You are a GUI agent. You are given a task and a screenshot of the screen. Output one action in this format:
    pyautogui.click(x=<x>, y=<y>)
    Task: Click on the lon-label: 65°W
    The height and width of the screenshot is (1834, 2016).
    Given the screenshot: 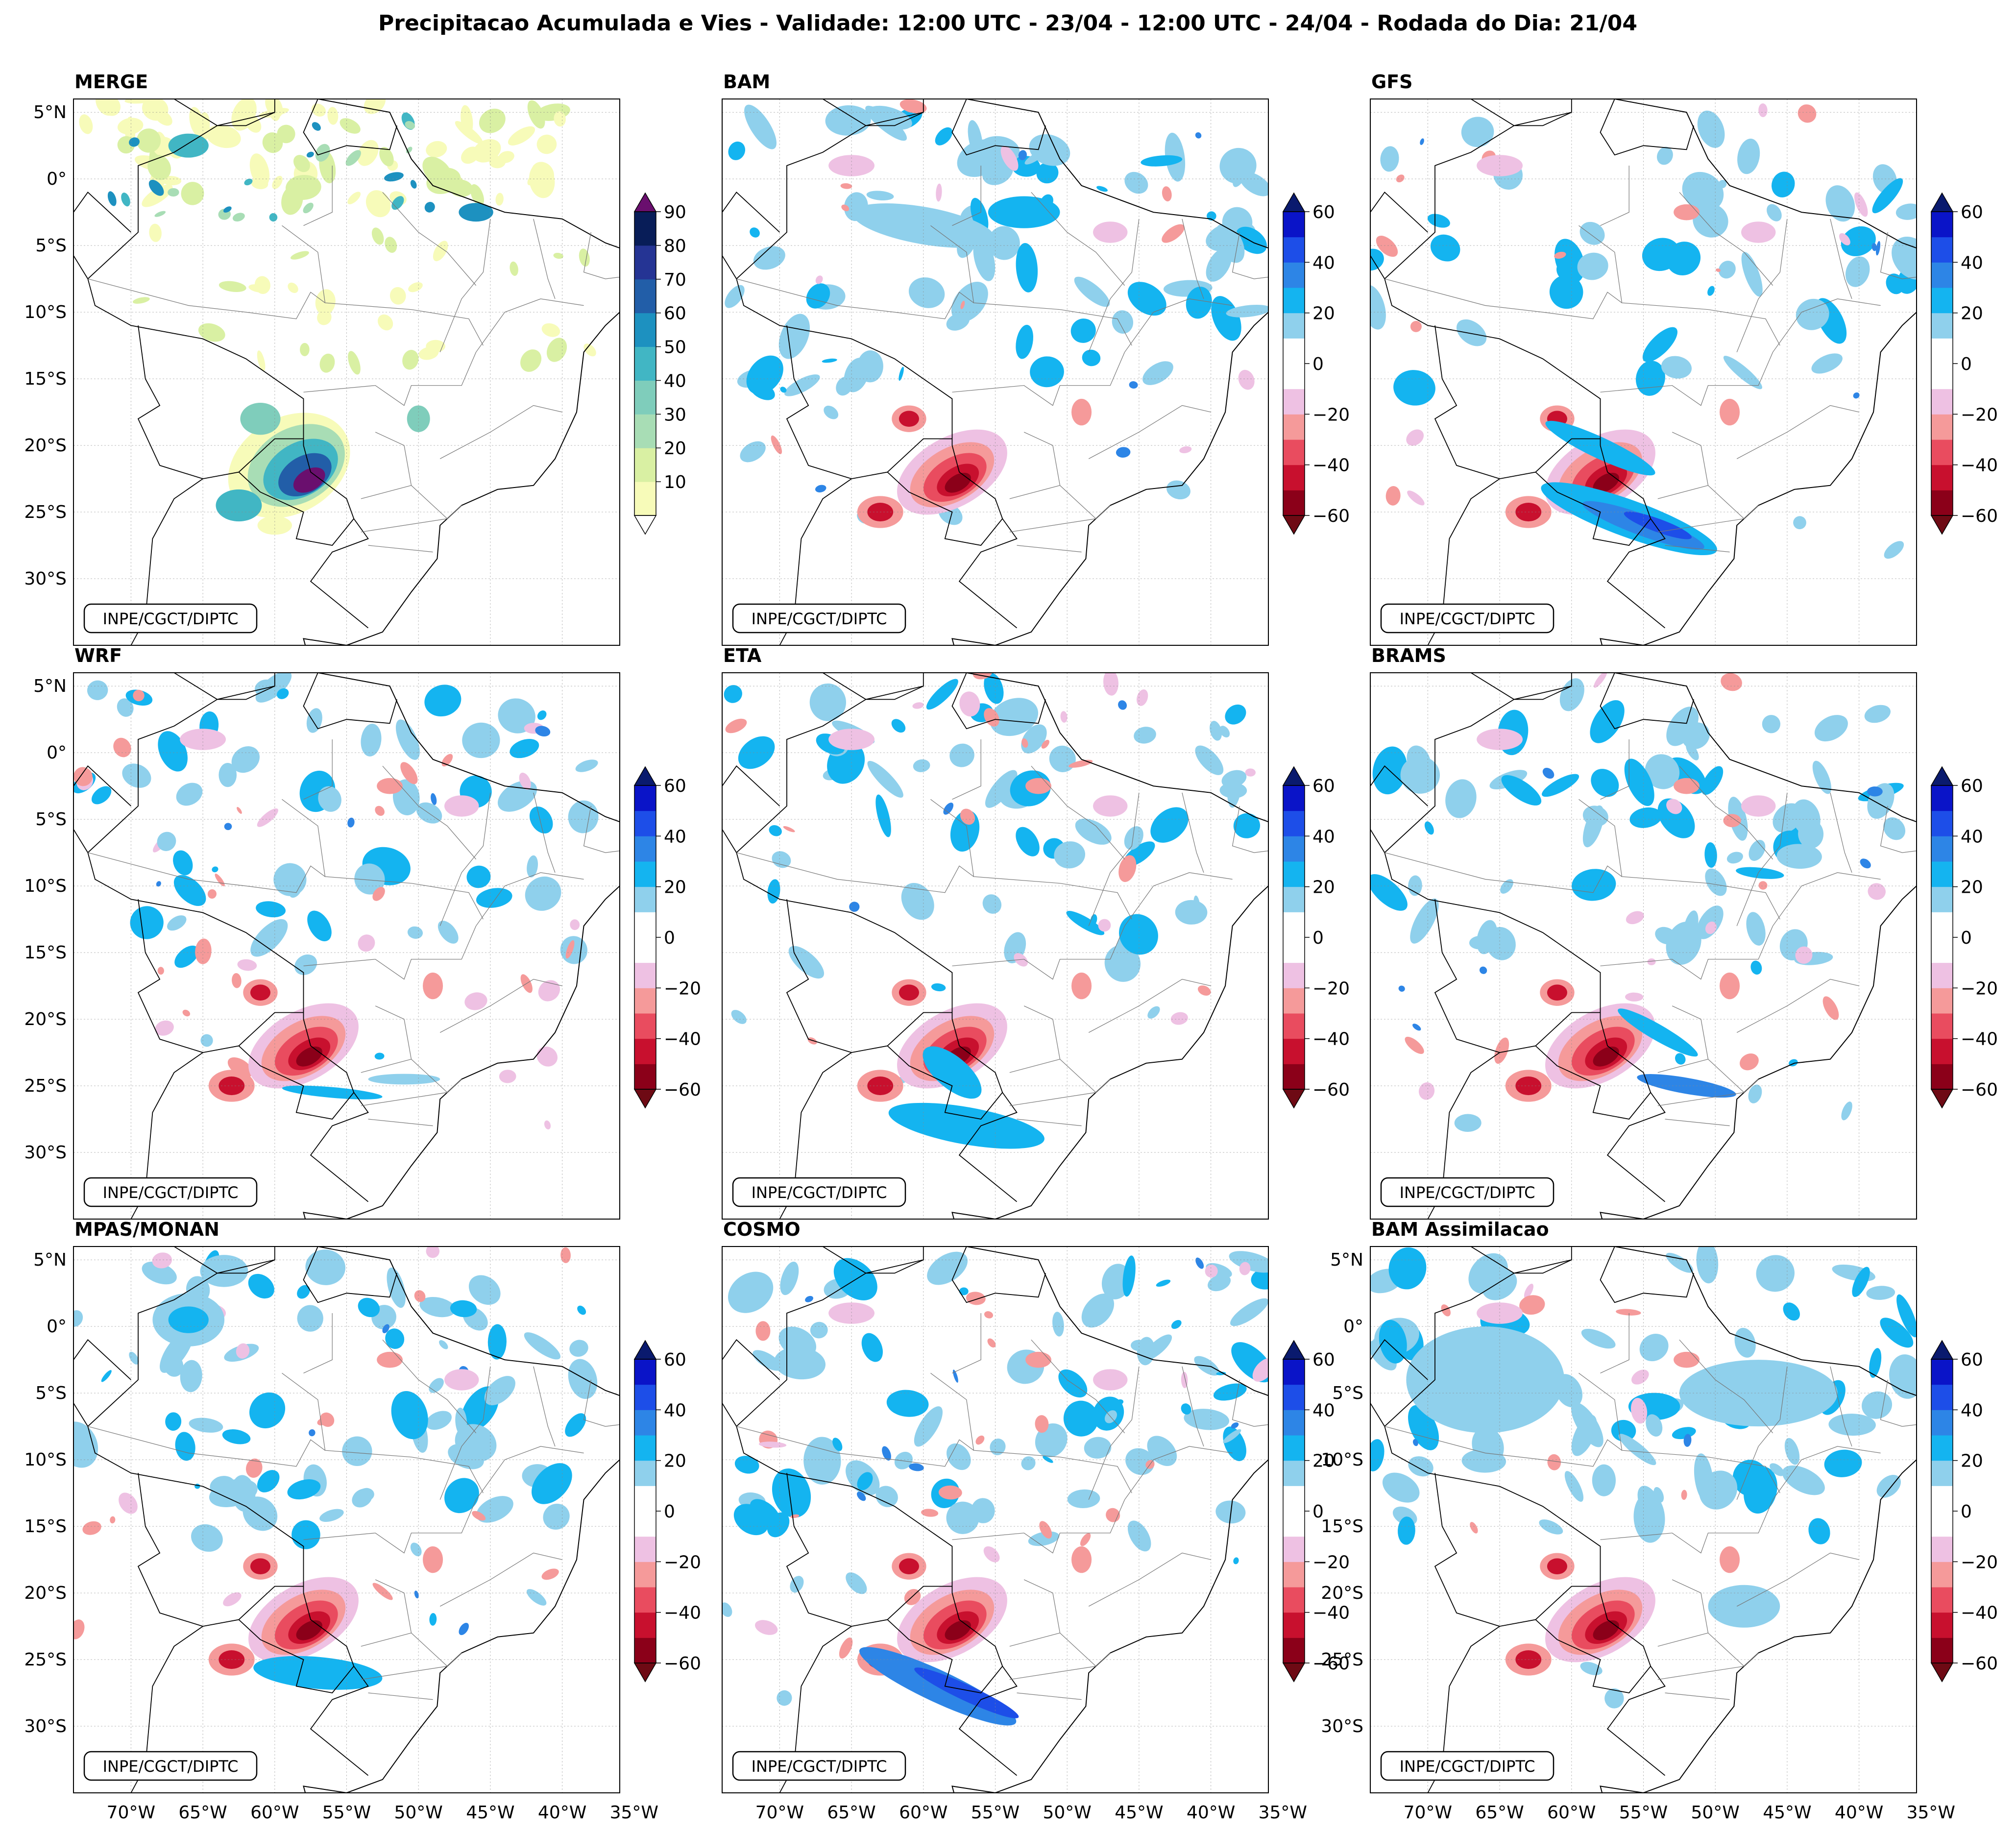 What is the action you would take?
    pyautogui.click(x=1499, y=1813)
    